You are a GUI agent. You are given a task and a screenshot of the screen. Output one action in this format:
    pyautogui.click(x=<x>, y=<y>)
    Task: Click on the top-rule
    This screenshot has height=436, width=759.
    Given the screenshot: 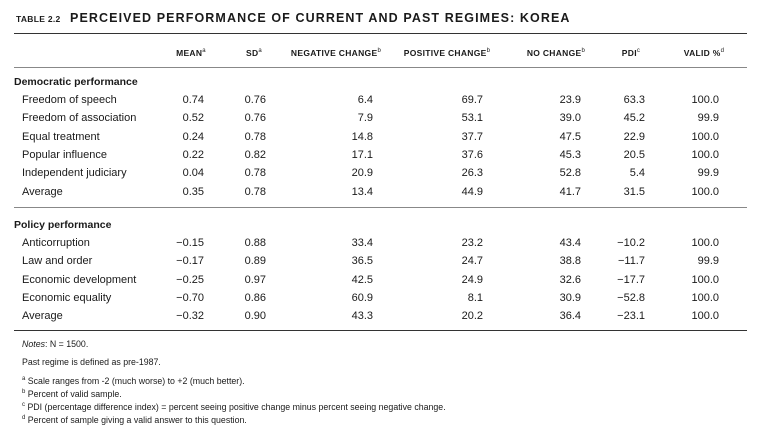 What is the action you would take?
    pyautogui.click(x=380, y=33)
    